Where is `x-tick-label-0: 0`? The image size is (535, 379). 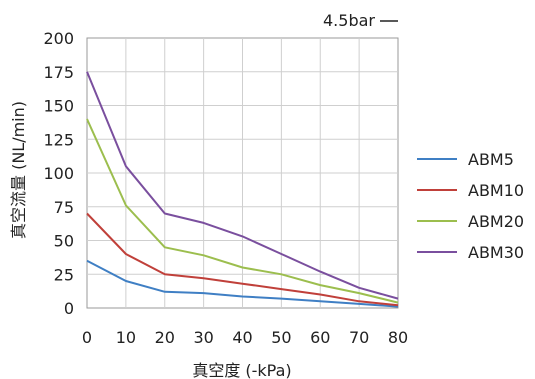
x-tick-label-0: 0 is located at coordinates (87, 337).